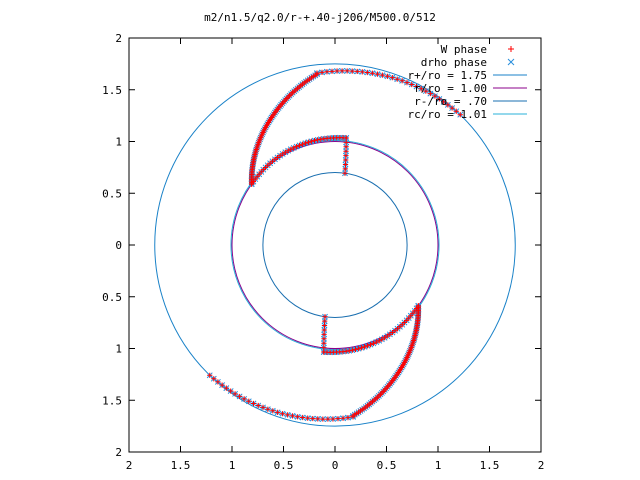  I want to click on legend-label: r-/ro = .70, so click(450, 101).